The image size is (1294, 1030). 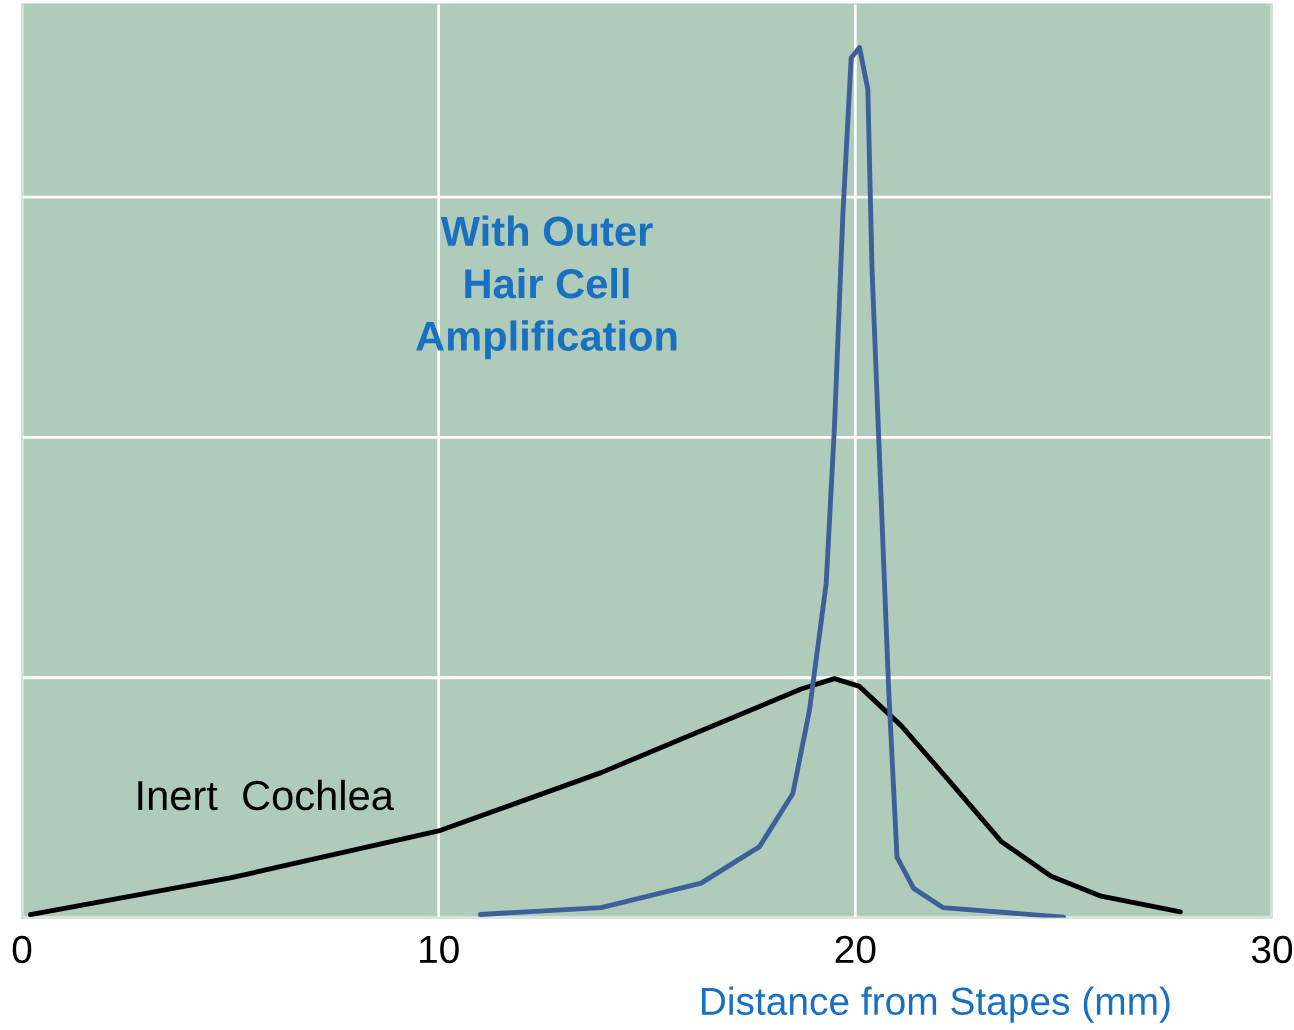 I want to click on x-tick-label: 10, so click(x=439, y=949).